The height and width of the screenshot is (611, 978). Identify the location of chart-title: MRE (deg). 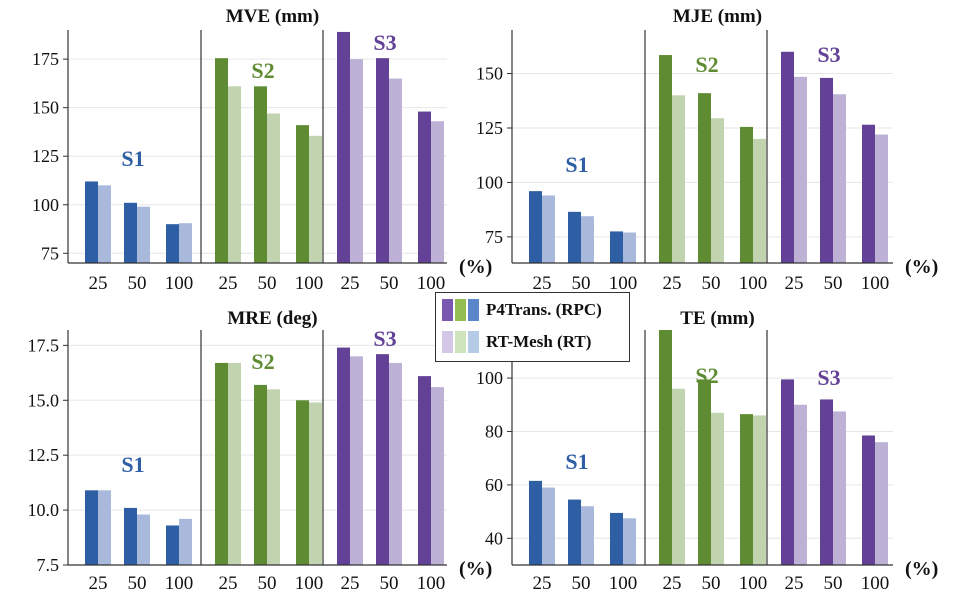
(272, 318).